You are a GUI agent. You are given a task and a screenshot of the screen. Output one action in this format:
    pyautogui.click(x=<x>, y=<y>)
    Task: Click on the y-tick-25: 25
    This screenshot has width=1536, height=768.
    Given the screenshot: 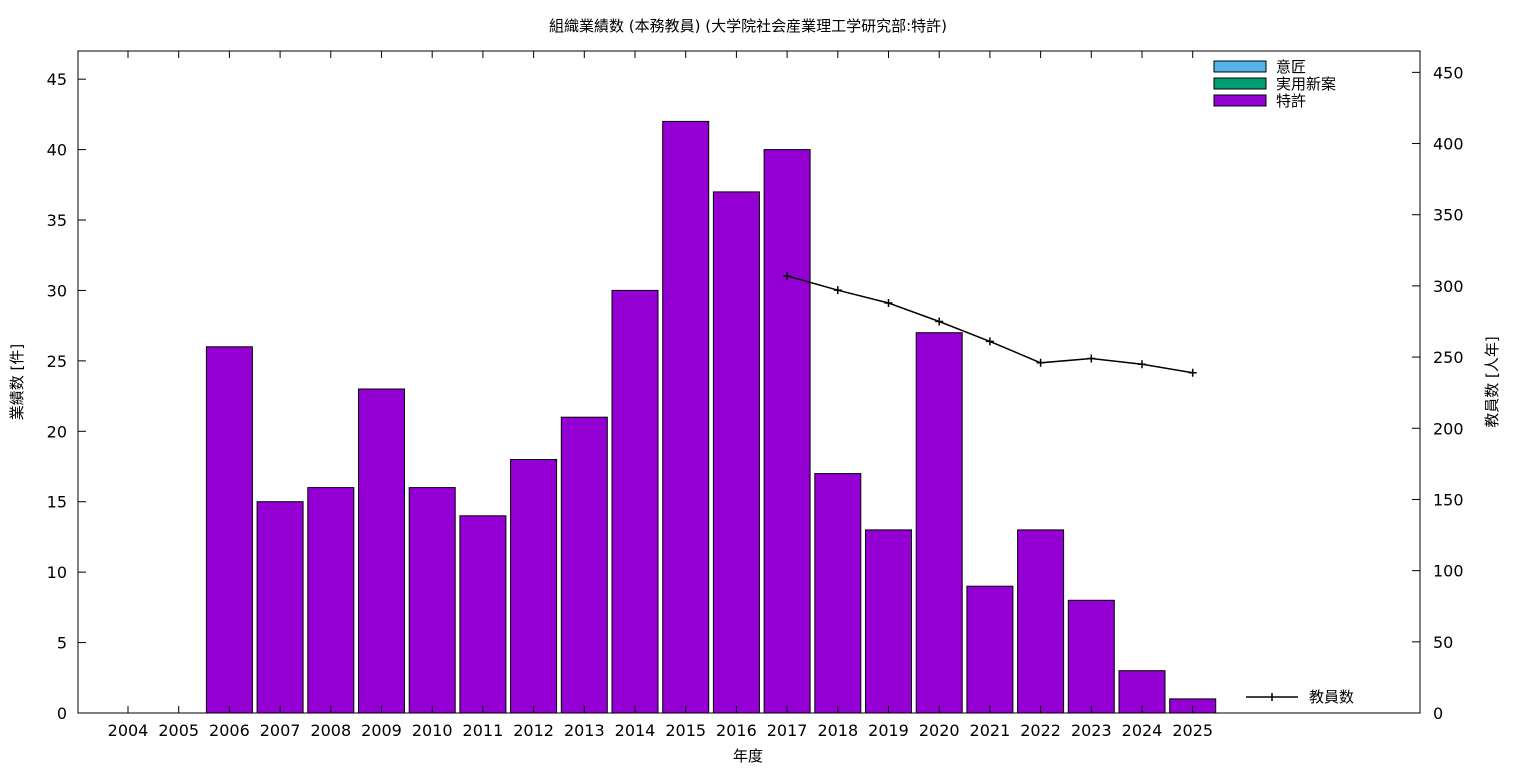 What is the action you would take?
    pyautogui.click(x=57, y=361)
    